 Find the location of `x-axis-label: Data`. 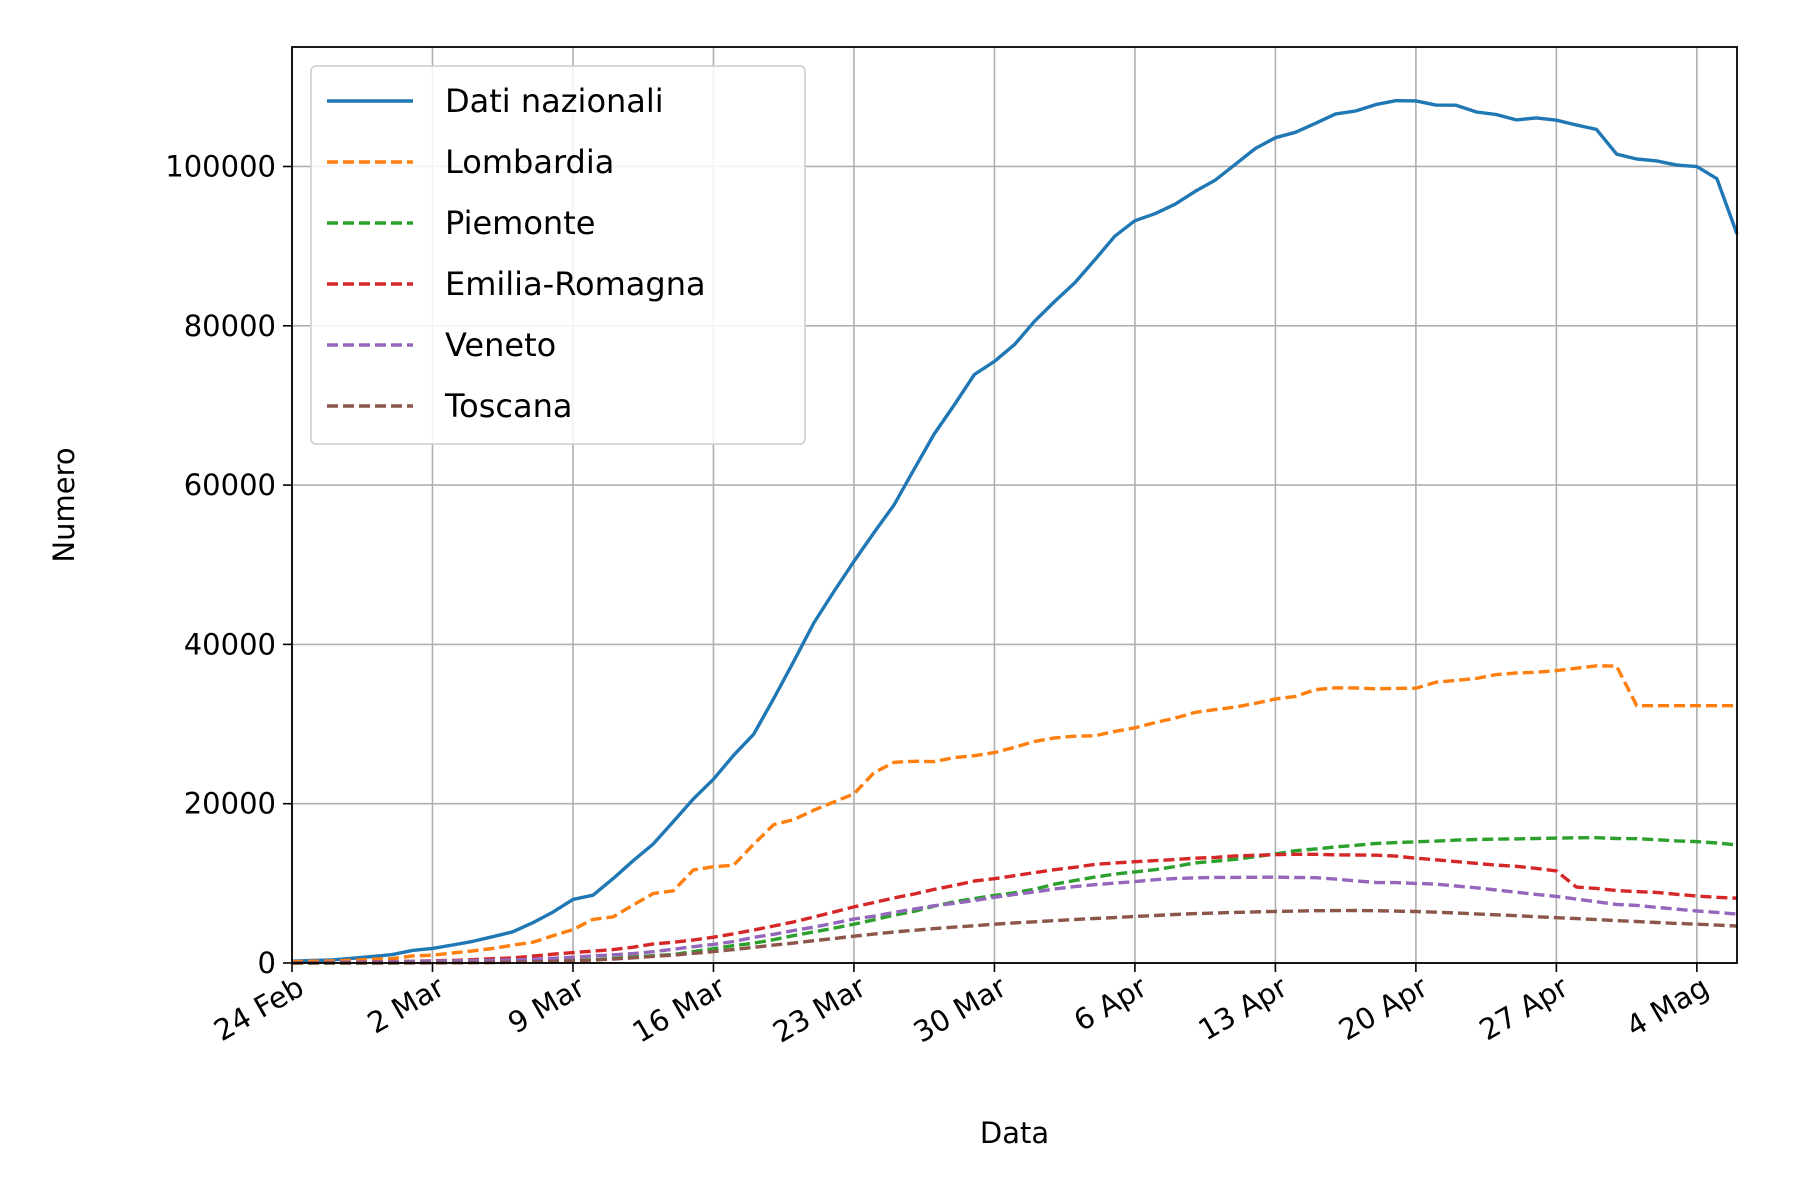

x-axis-label: Data is located at coordinates (1014, 1133).